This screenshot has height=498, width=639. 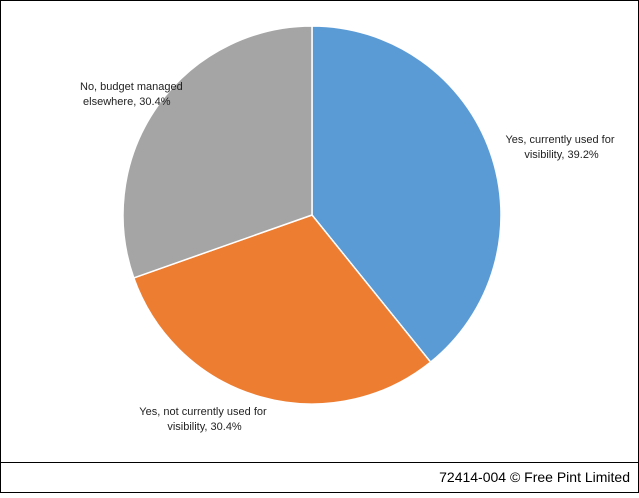 What do you see at coordinates (534, 477) in the screenshot?
I see `footer-text: 72414-004 © Free Pint Limited` at bounding box center [534, 477].